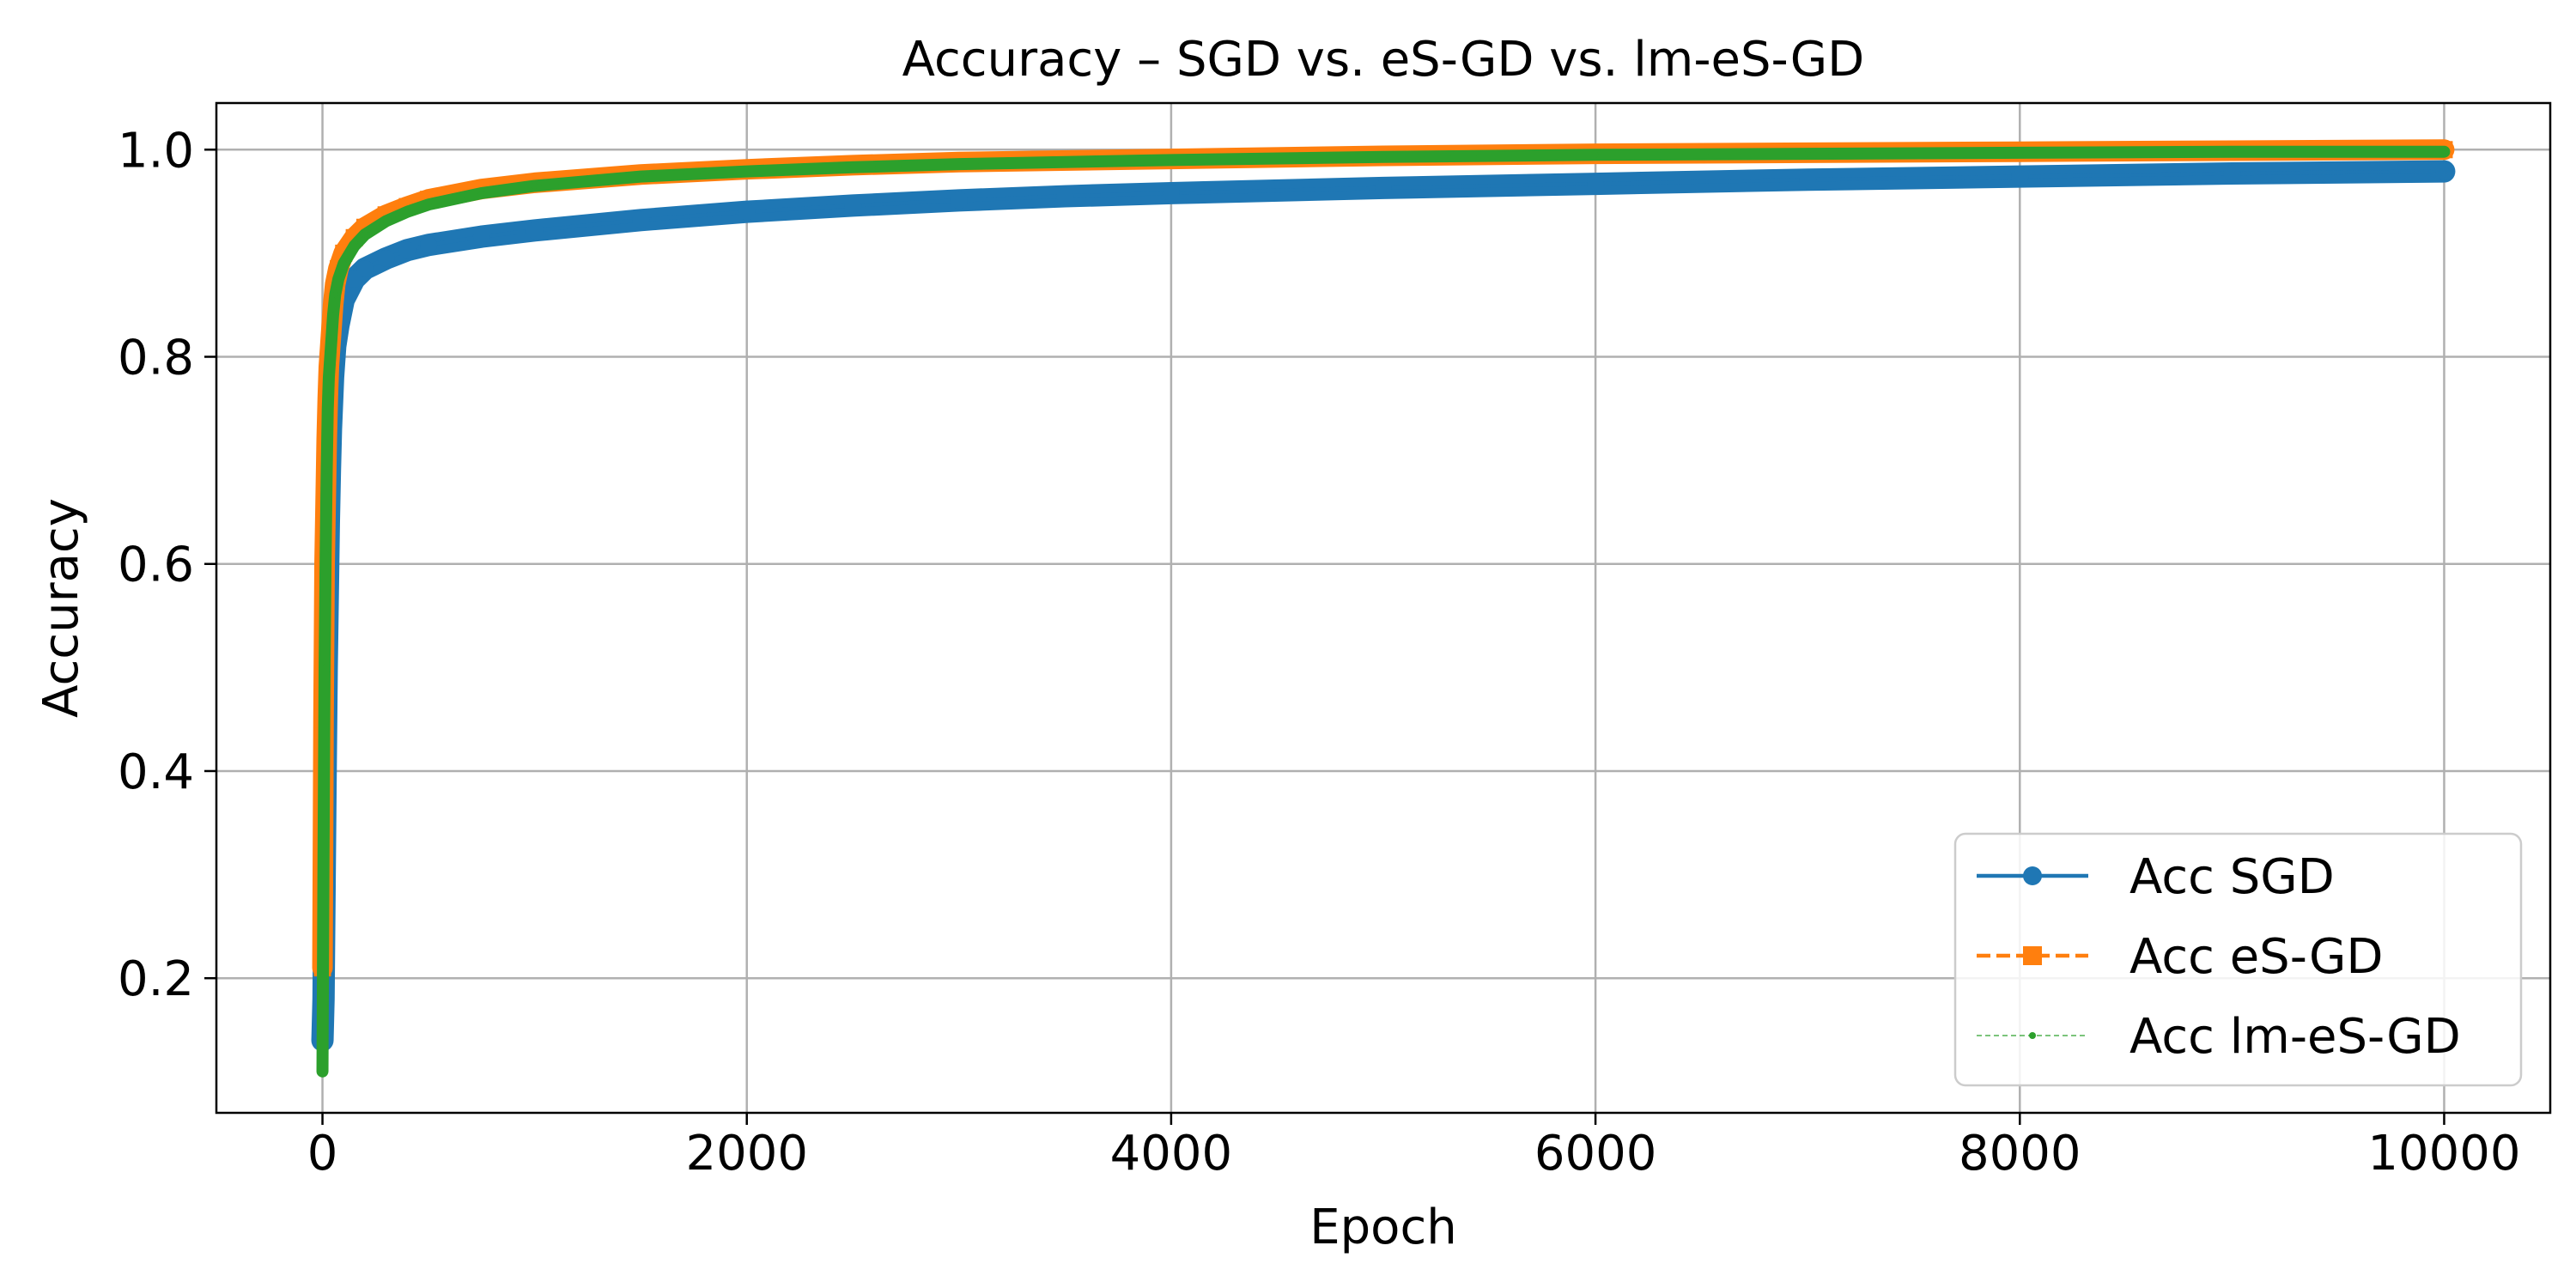 This screenshot has height=1288, width=2576. I want to click on legend-label: Acc SGD, so click(2232, 877).